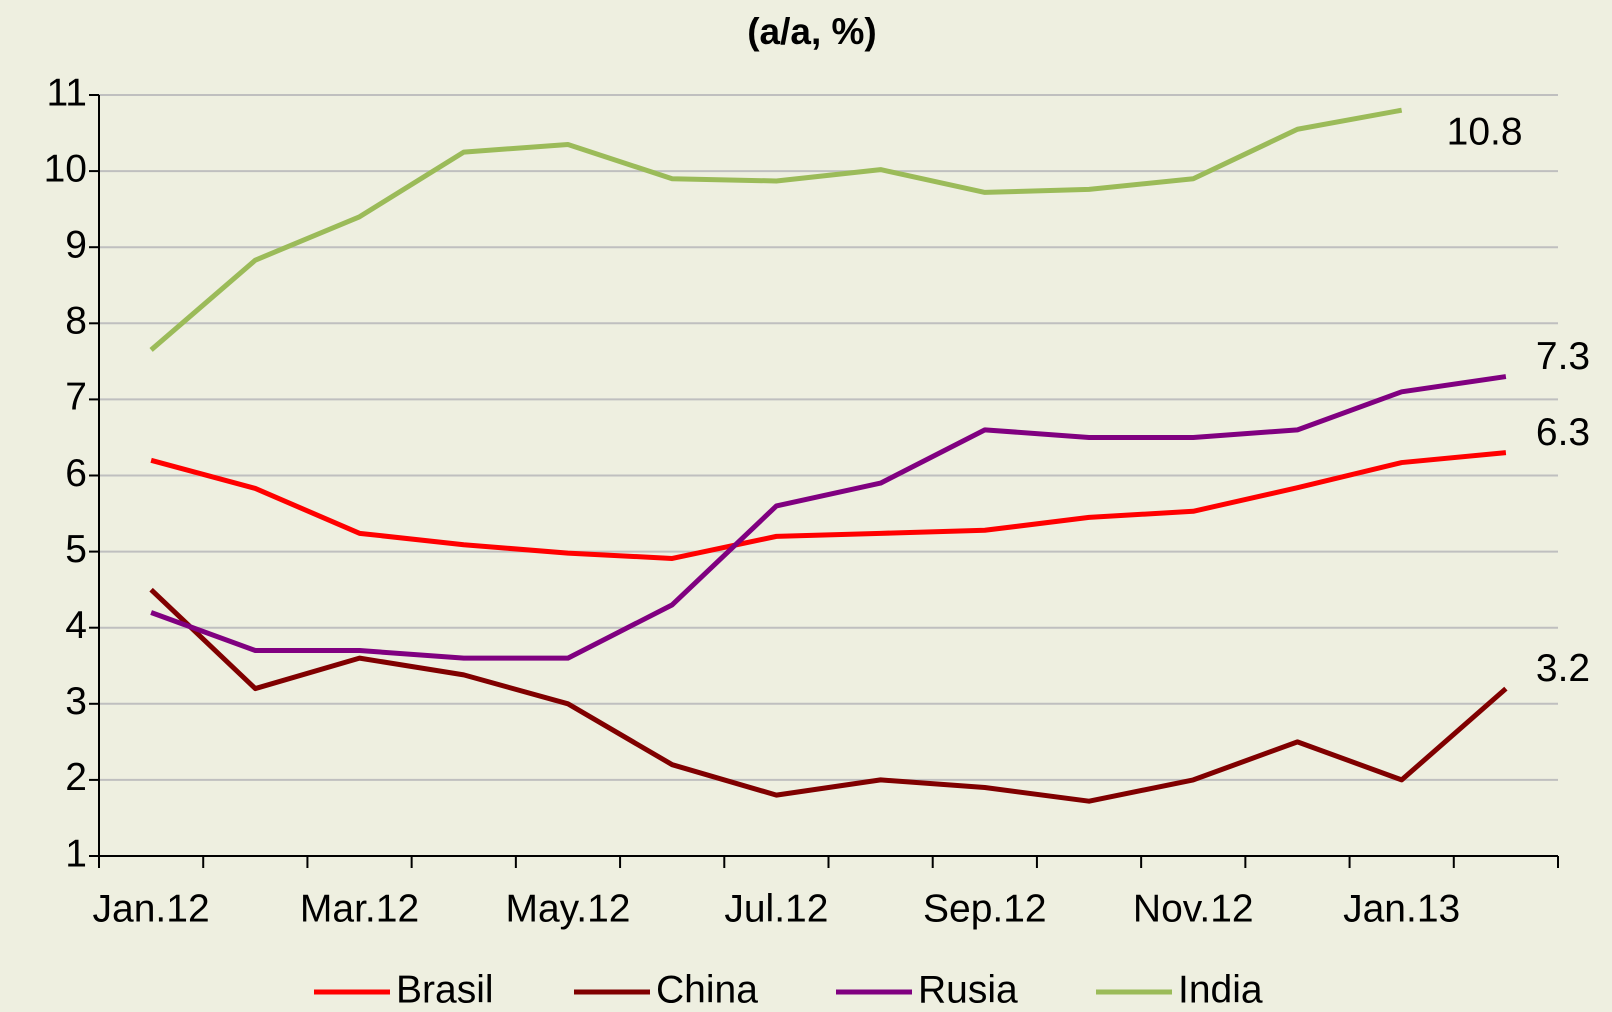 This screenshot has width=1612, height=1012. What do you see at coordinates (812, 31) in the screenshot?
I see `chart-title: (a/a, %)` at bounding box center [812, 31].